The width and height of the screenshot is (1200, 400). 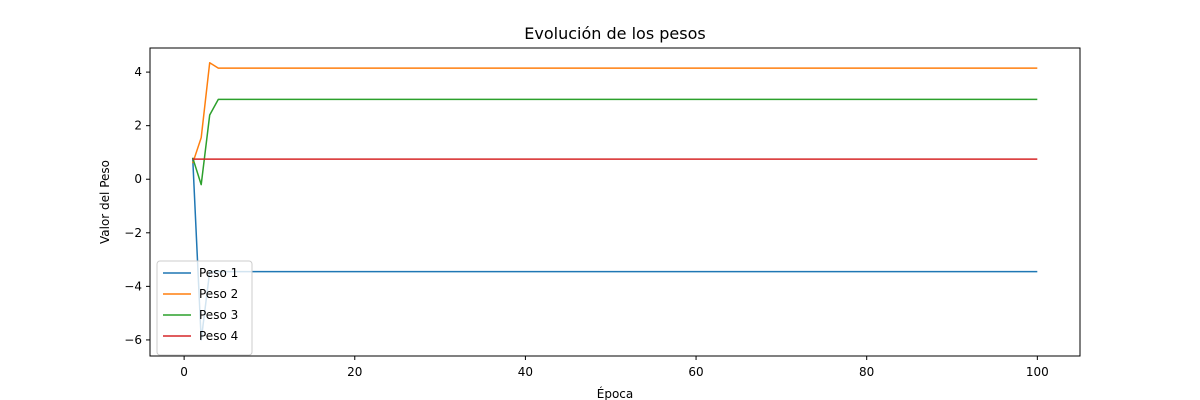 What do you see at coordinates (138, 179) in the screenshot?
I see `y-tick-label: 0` at bounding box center [138, 179].